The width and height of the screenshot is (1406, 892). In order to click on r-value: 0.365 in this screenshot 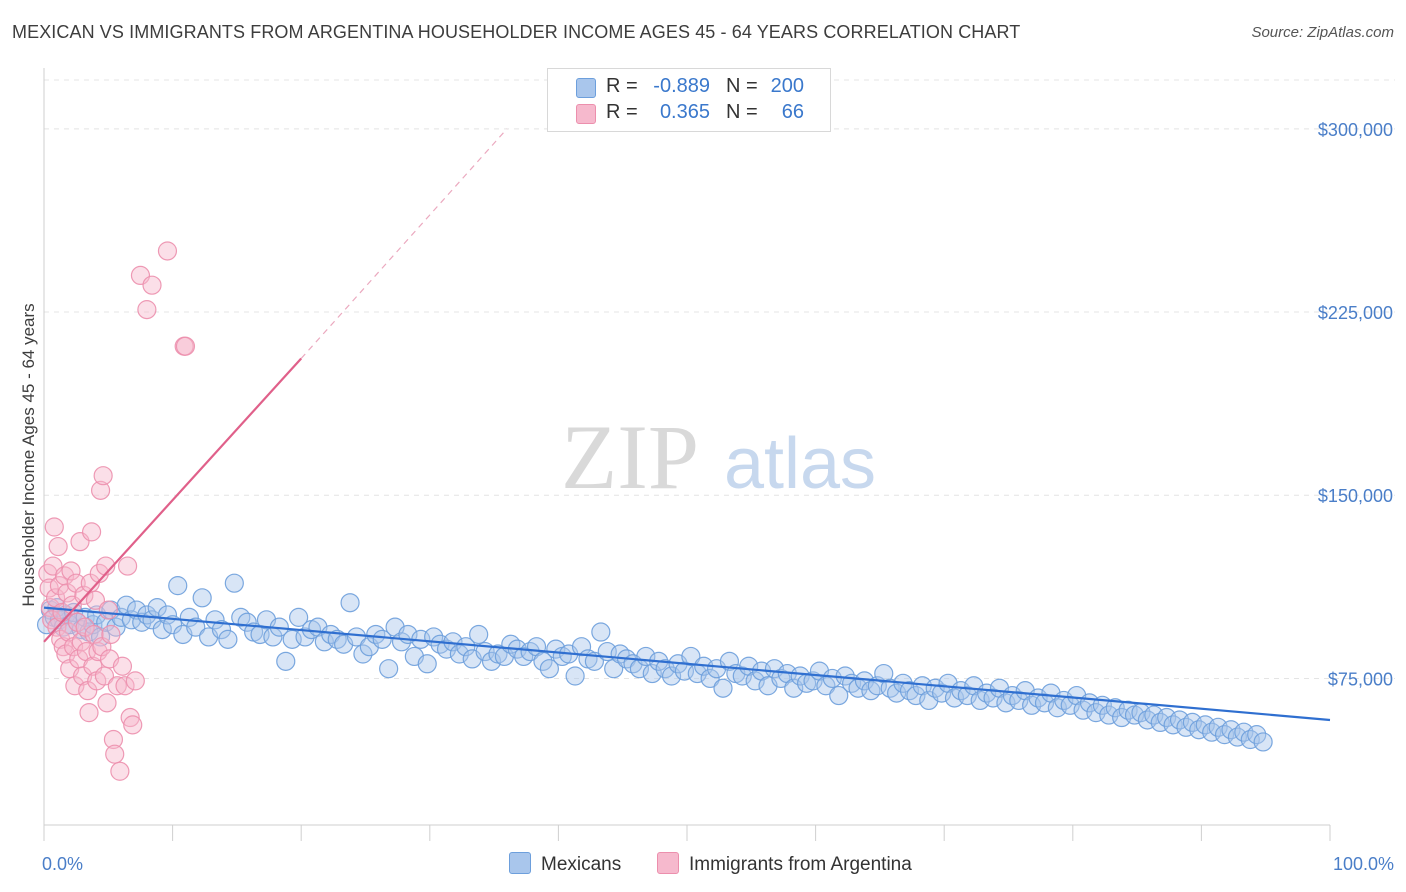, I will do `click(684, 112)`.